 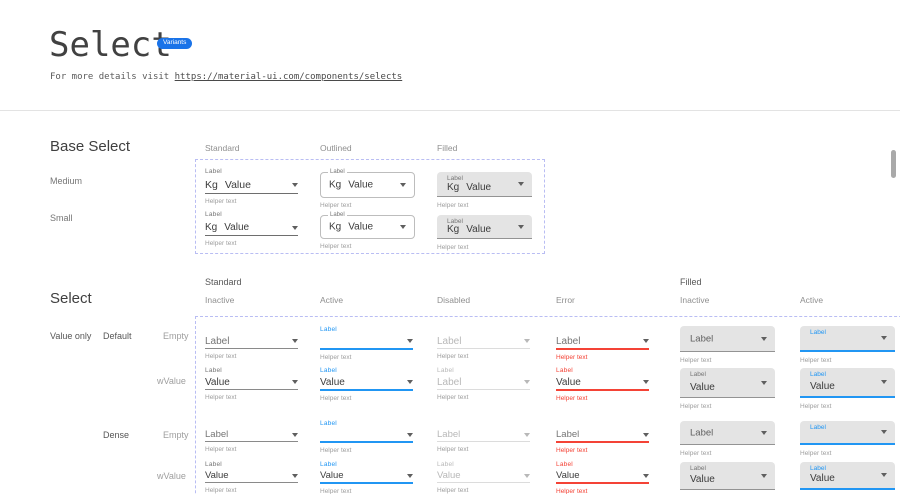 I want to click on select-standard-active-value-dense: Label Value Helper text, so click(x=366, y=477).